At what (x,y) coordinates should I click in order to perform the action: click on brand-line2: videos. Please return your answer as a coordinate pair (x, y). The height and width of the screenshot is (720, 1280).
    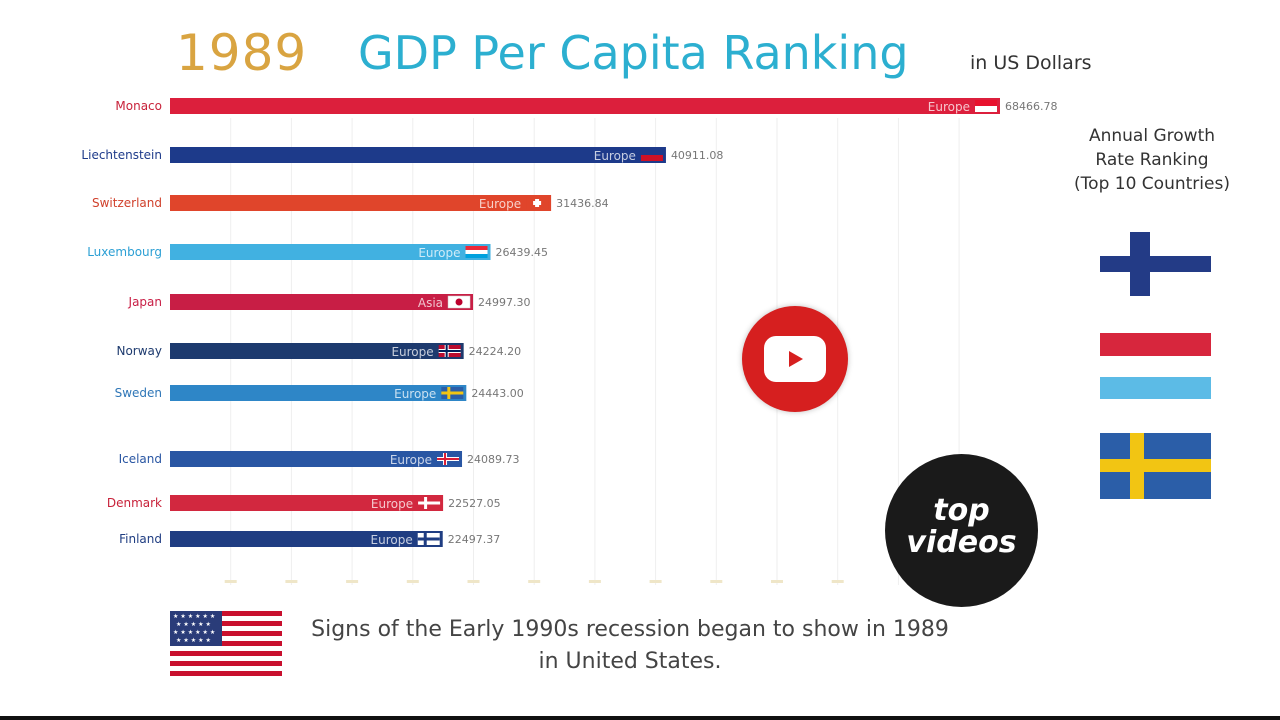
    Looking at the image, I should click on (961, 542).